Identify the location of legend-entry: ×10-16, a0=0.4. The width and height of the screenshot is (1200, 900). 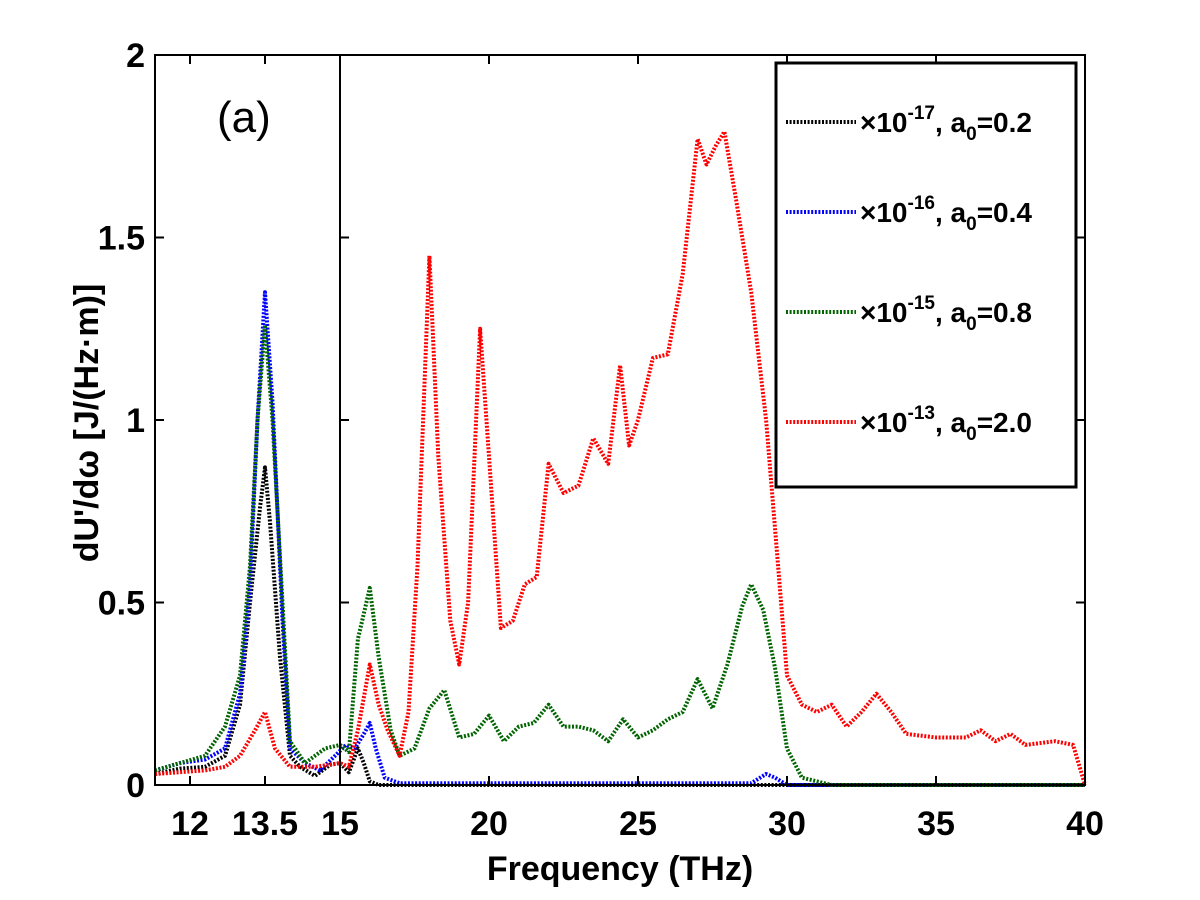
(909, 214).